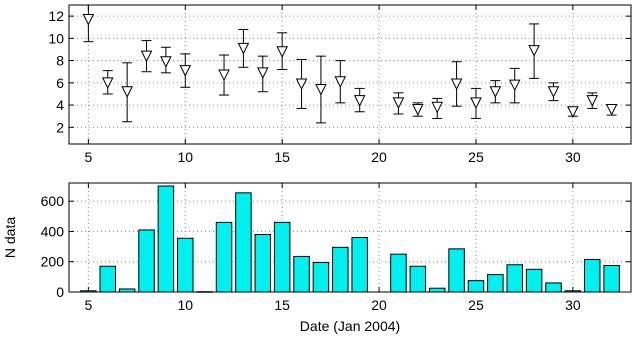  What do you see at coordinates (56, 38) in the screenshot?
I see `y-tick-label: 10` at bounding box center [56, 38].